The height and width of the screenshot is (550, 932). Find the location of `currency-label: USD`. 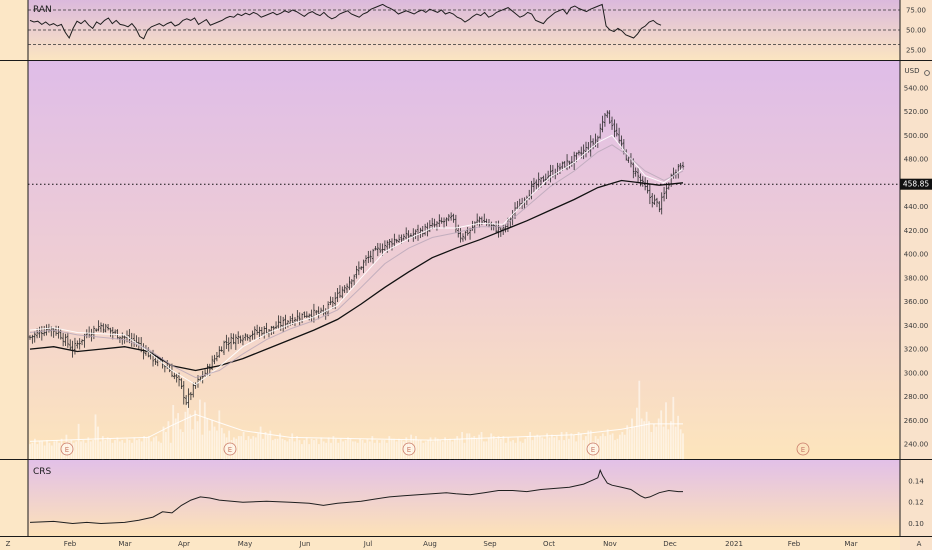

currency-label: USD is located at coordinates (912, 71).